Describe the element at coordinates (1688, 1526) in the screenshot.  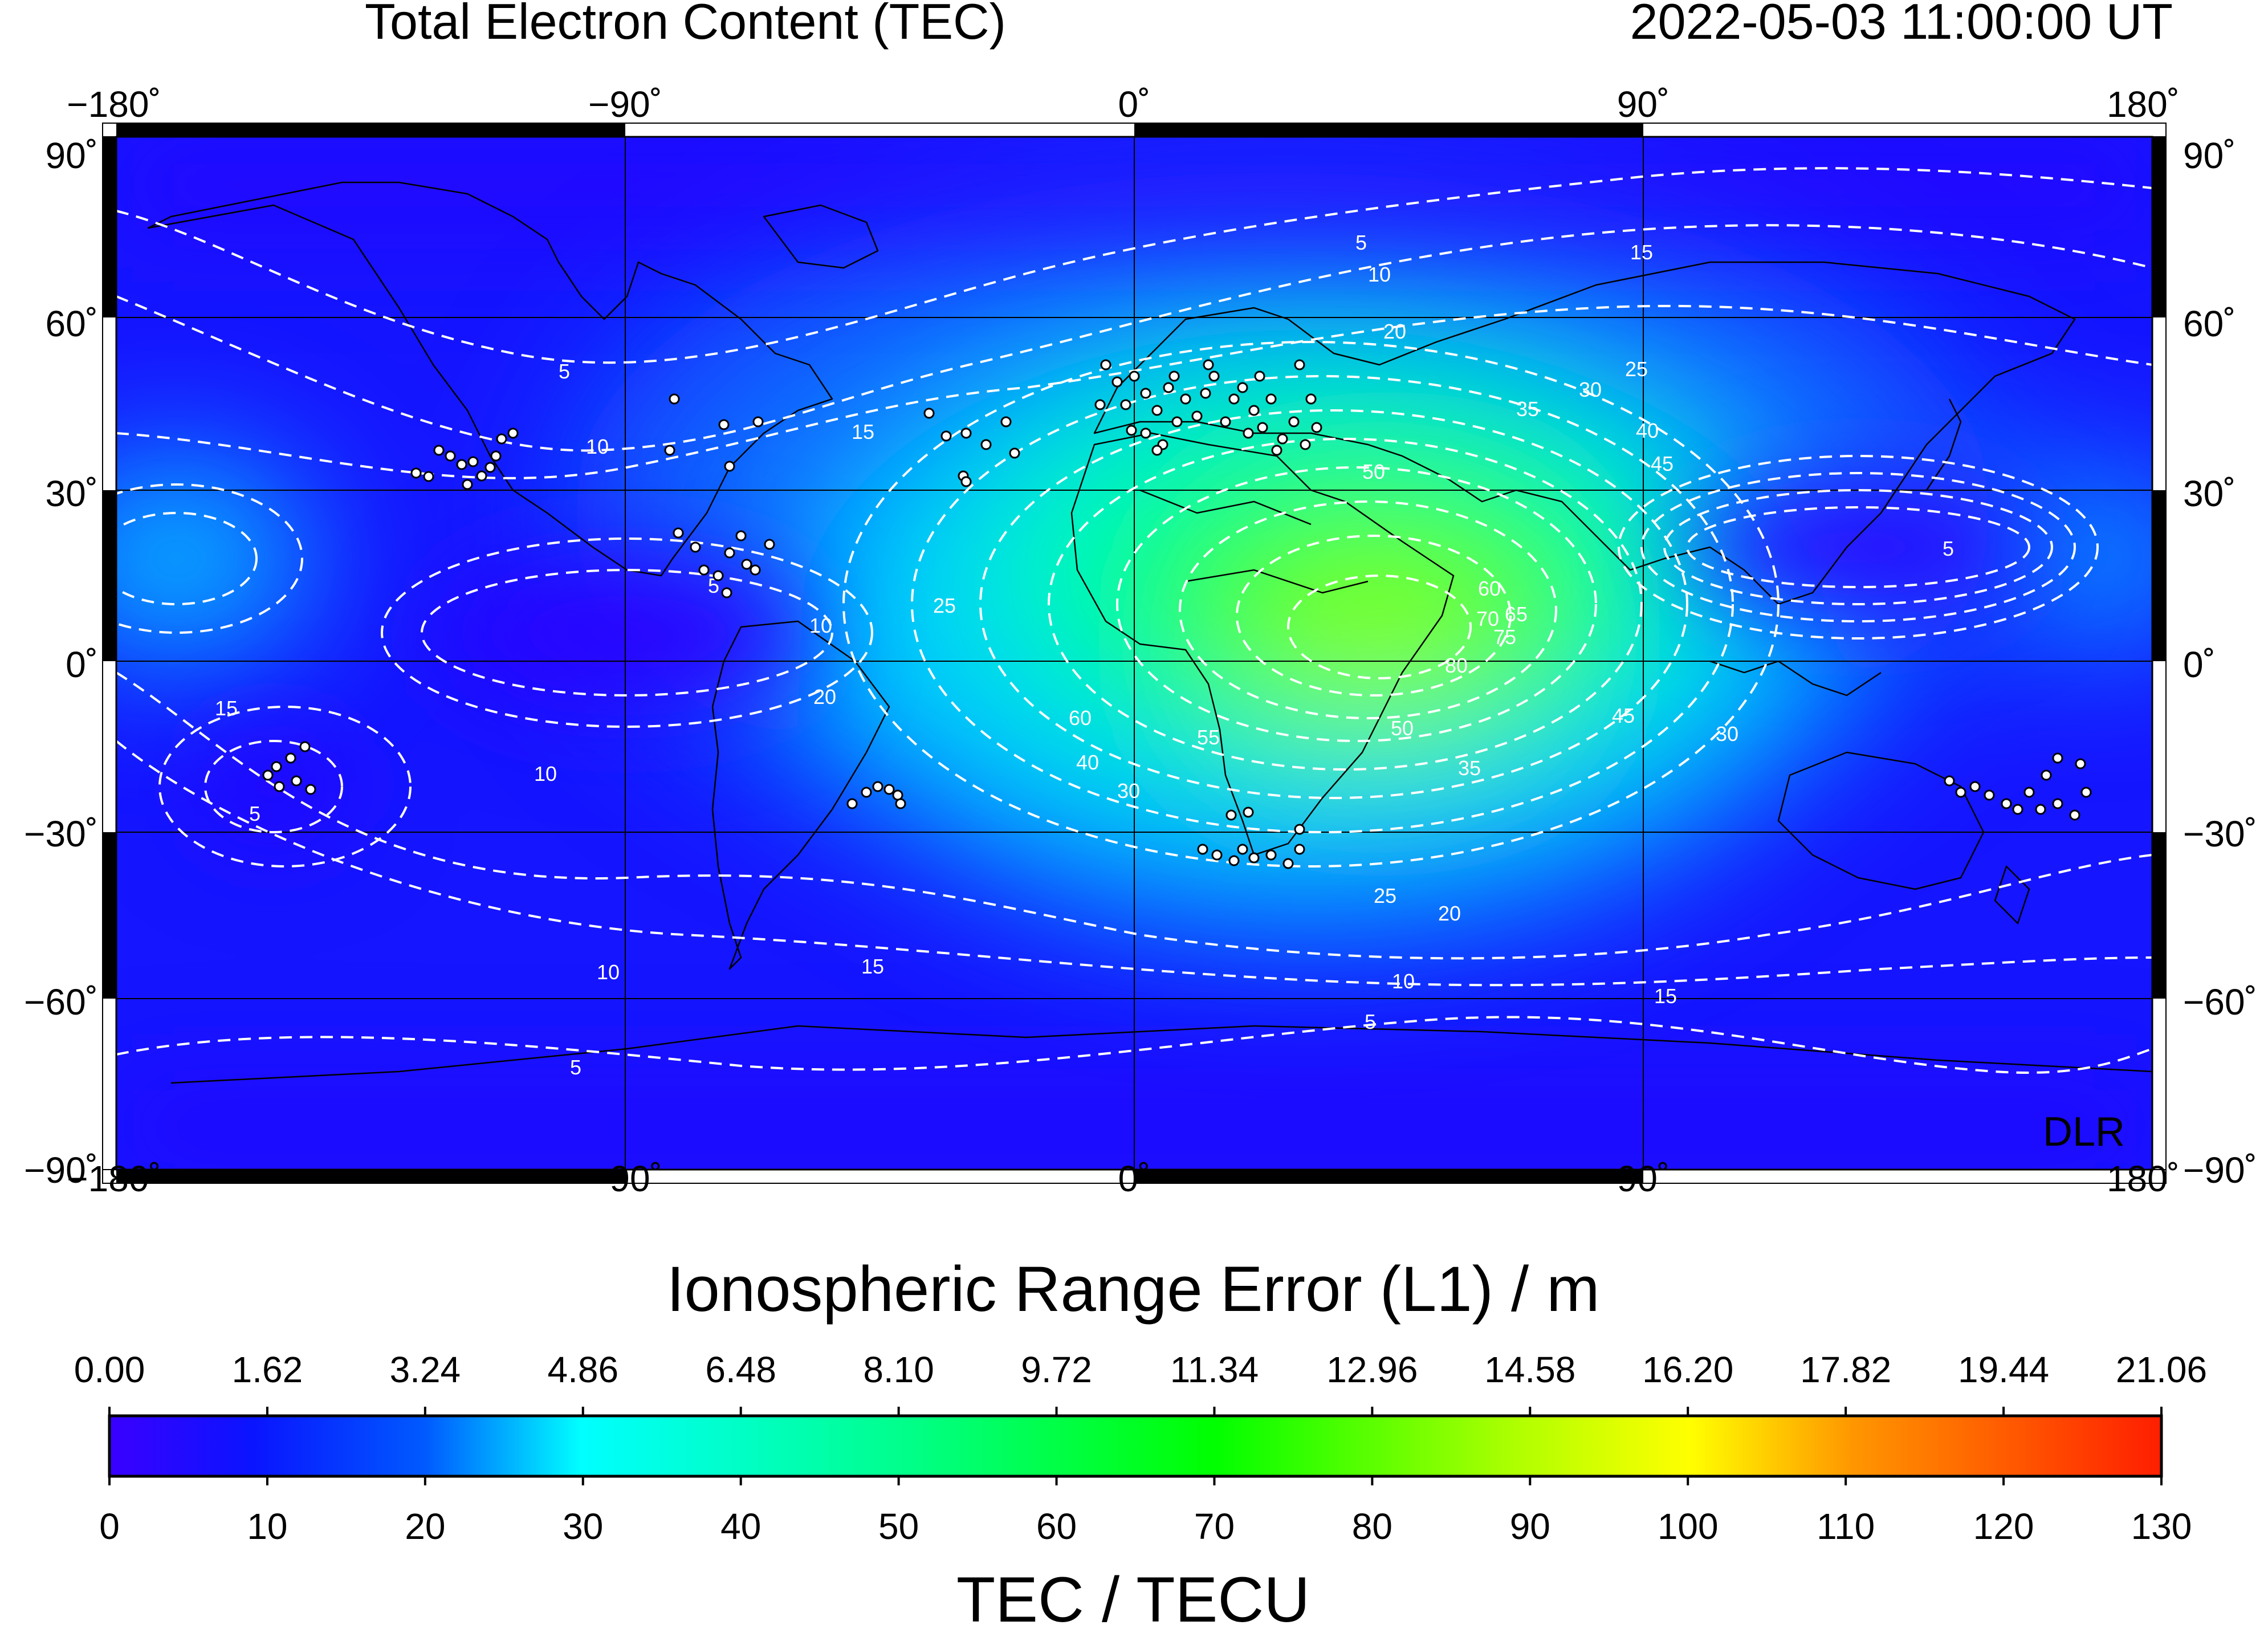
I see `tec-tick-label: 100` at that location.